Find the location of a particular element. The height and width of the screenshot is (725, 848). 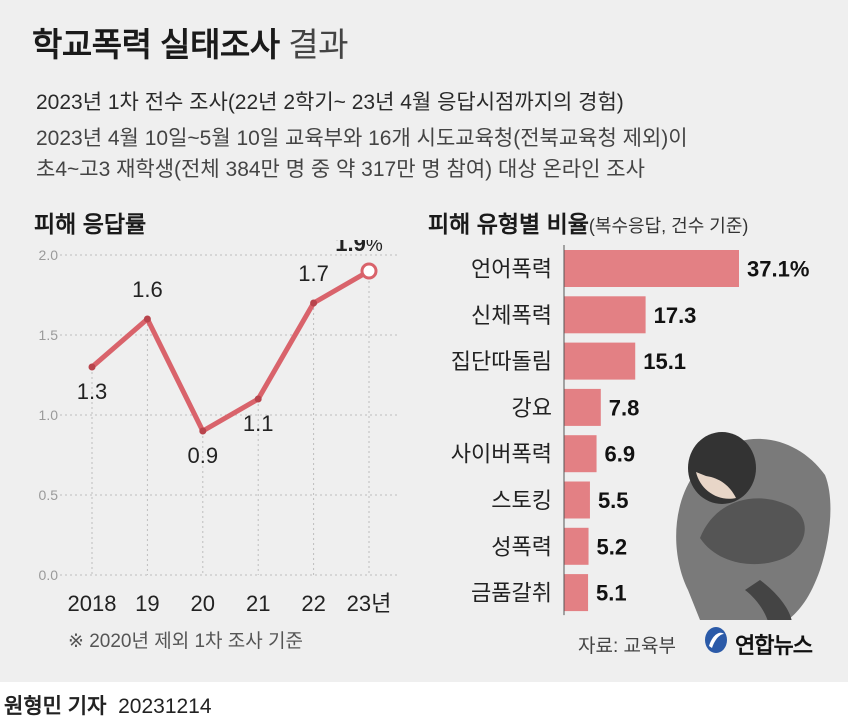

x-tick-label: 22 is located at coordinates (313, 603).